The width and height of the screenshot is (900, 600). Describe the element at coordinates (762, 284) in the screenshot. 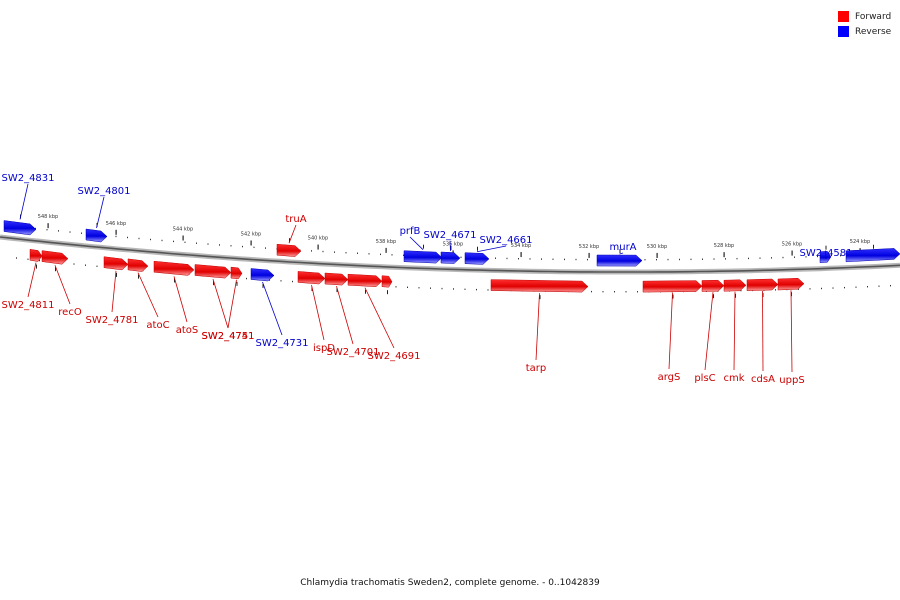

I see `gene-glyph-cdsA` at that location.